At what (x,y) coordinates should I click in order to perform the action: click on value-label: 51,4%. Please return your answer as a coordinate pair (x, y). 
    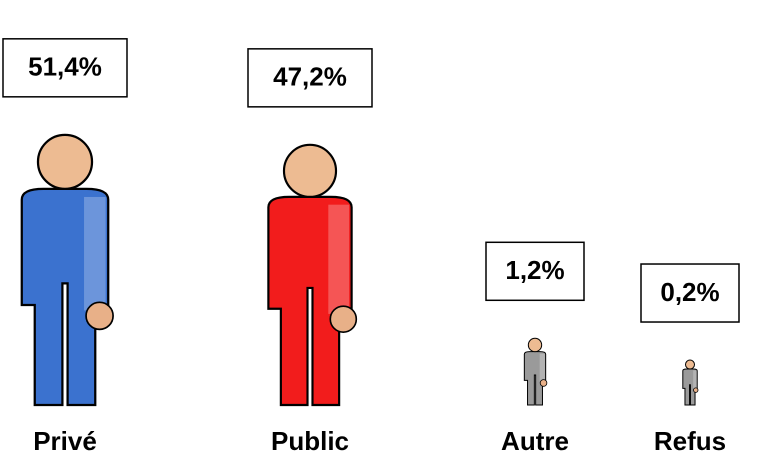
    Looking at the image, I should click on (65, 67).